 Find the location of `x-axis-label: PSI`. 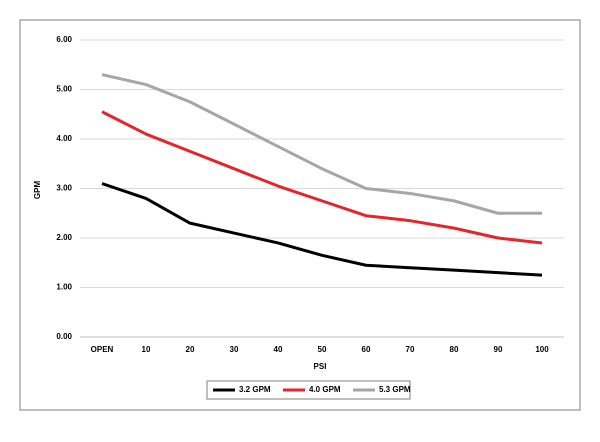

x-axis-label: PSI is located at coordinates (320, 366).